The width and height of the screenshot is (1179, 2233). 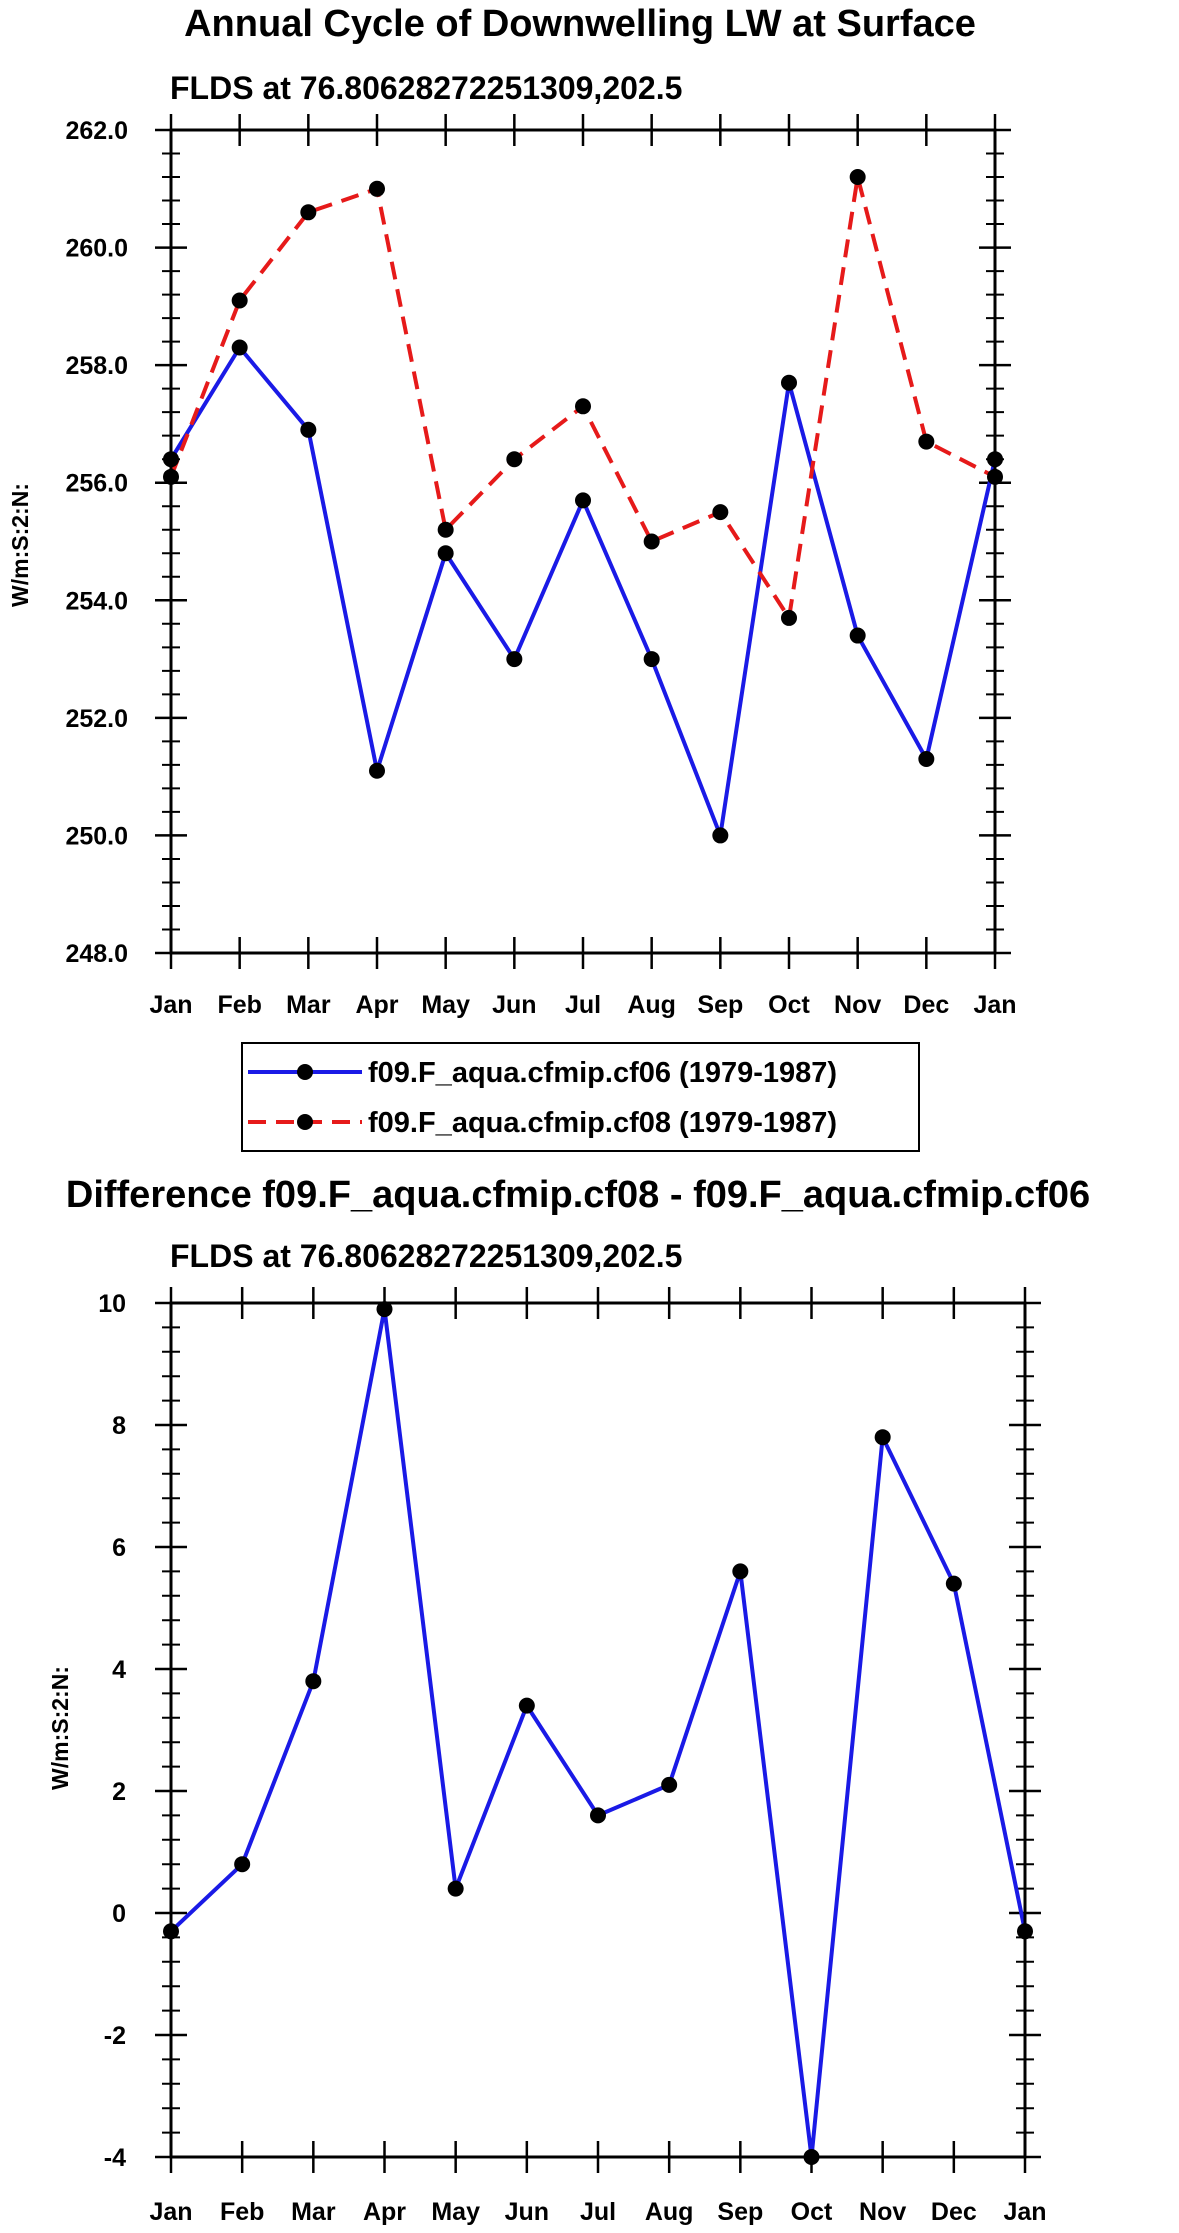 I want to click on y-tick-label: 256.0, so click(x=96, y=484).